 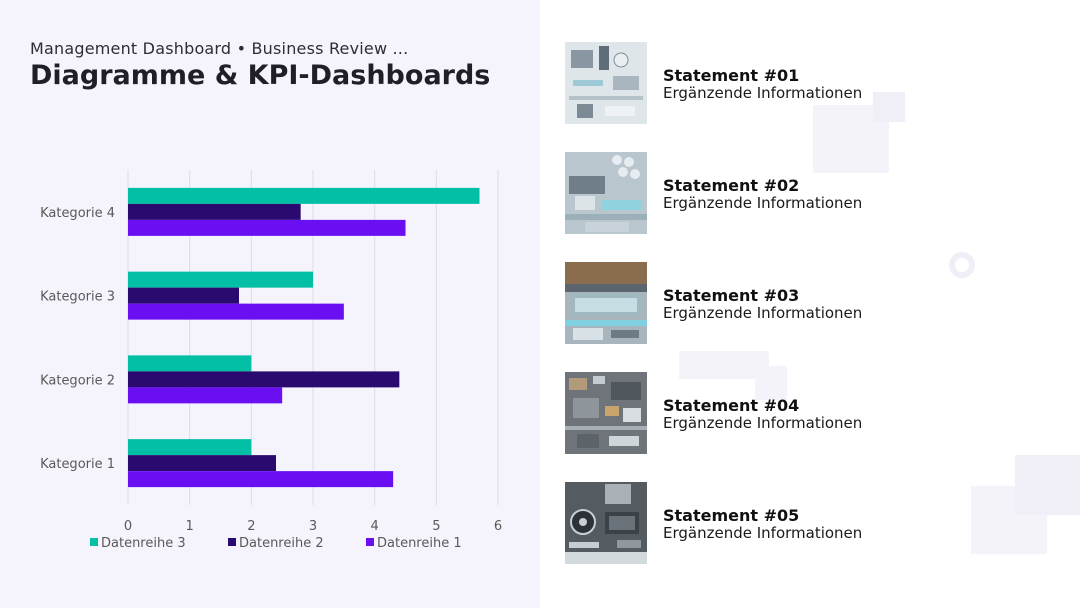 I want to click on category-label: Kategorie 2, so click(x=77, y=380).